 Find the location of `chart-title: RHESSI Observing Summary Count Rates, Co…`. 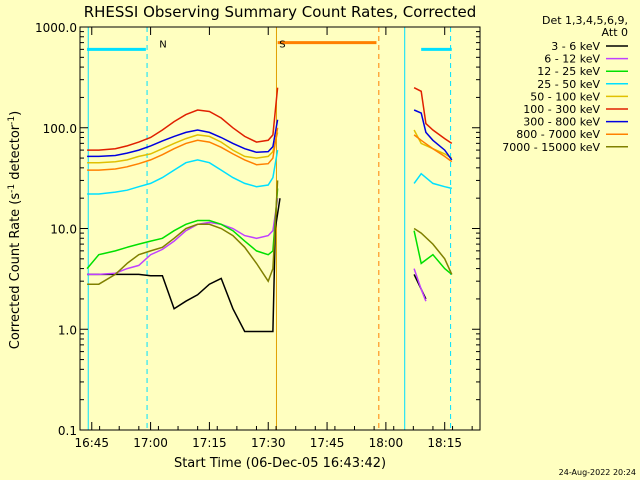

chart-title: RHESSI Observing Summary Count Rates, Co… is located at coordinates (280, 12).